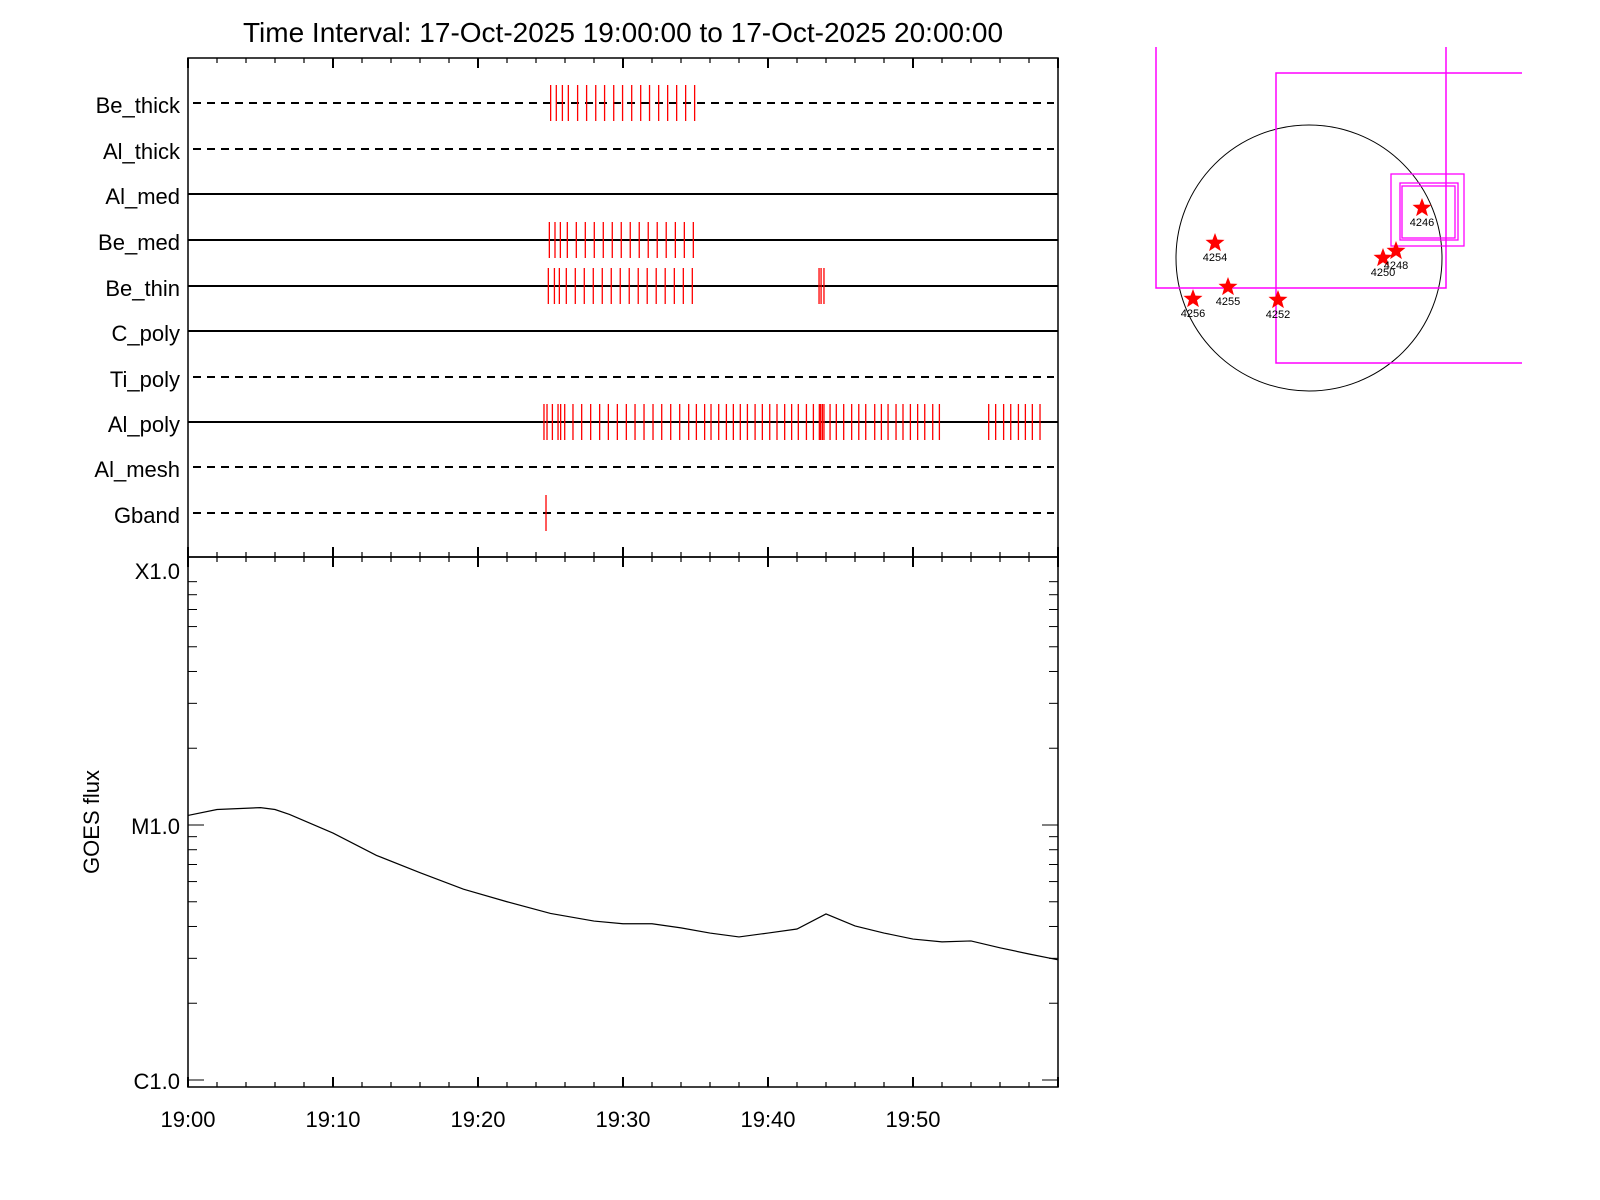  Describe the element at coordinates (1228, 302) in the screenshot. I see `region-label: 4255` at that location.